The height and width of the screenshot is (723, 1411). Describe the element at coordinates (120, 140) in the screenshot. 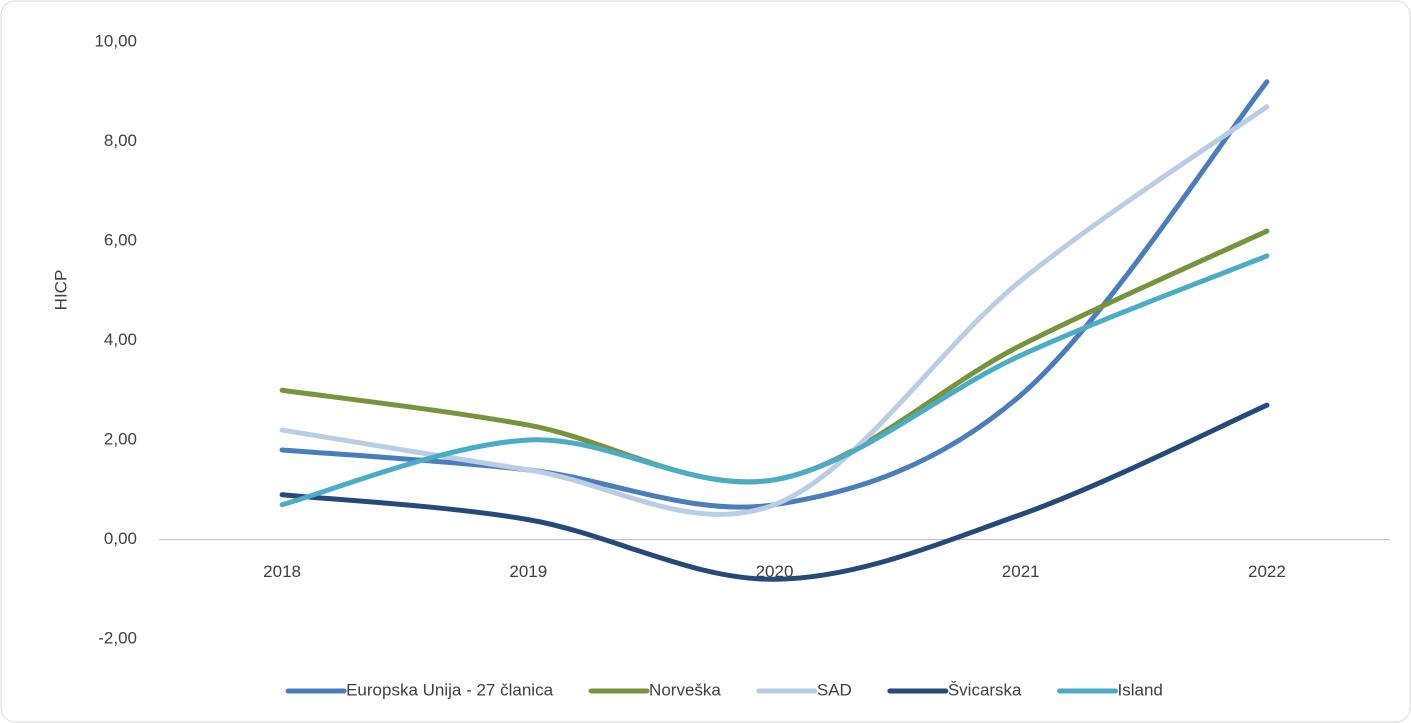

I see `y-tick-label: 8,00` at that location.